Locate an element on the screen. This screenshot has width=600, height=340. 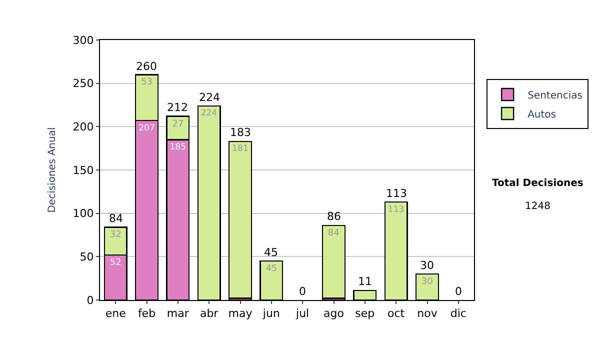
x-tick-label: abr is located at coordinates (209, 313).